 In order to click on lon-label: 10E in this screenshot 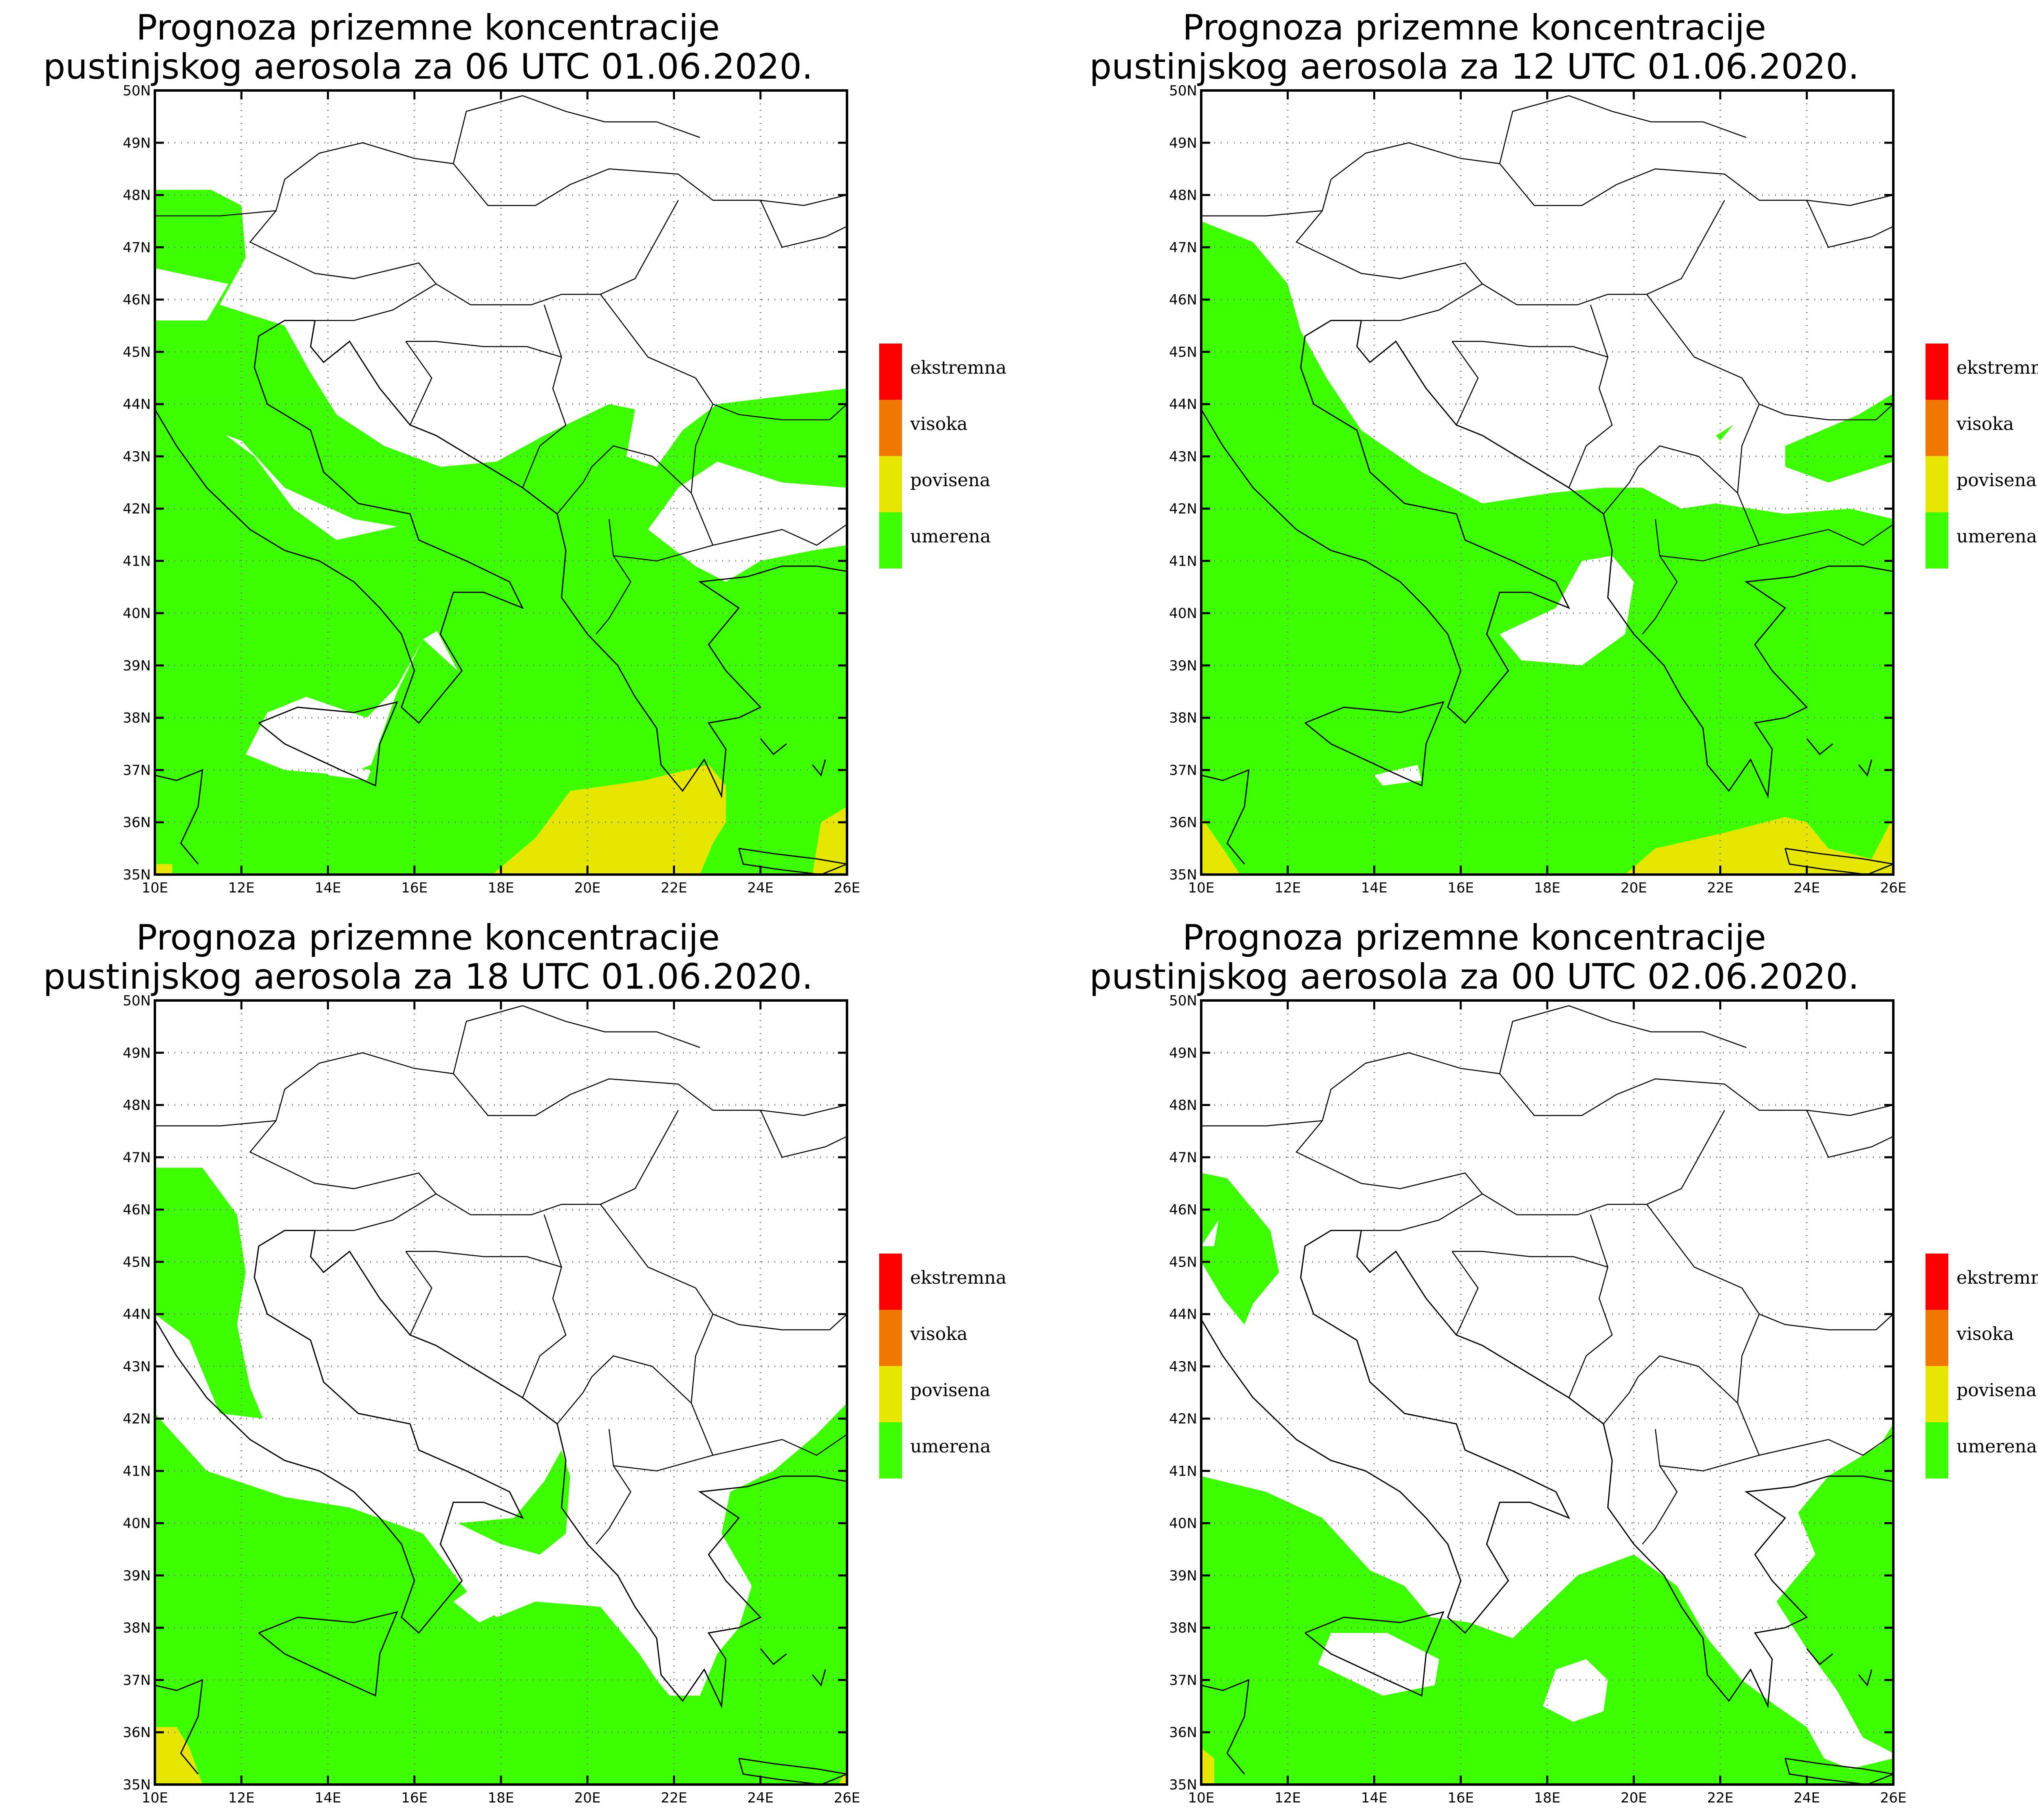, I will do `click(155, 888)`.